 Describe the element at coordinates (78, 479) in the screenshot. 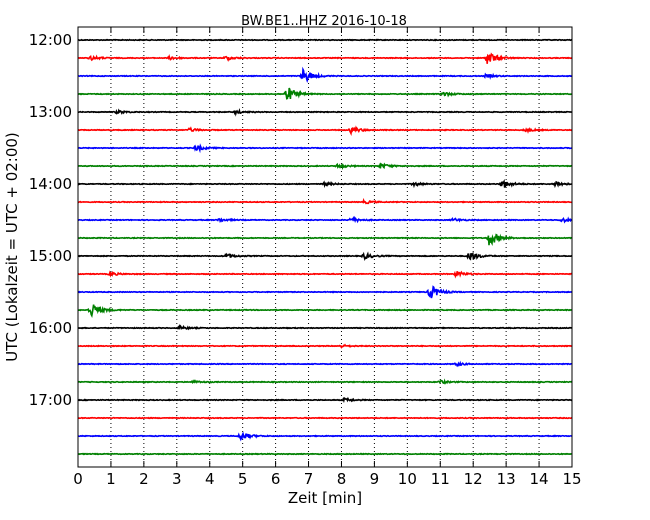

I see `x-tick-label: 0` at that location.